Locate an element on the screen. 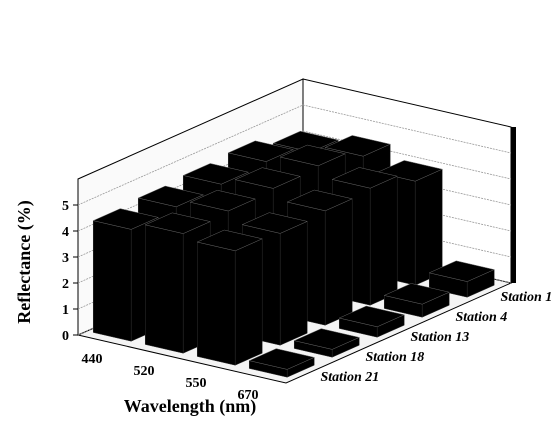 Image resolution: width=553 pixels, height=423 pixels. y-tick-label: 2 is located at coordinates (65, 284).